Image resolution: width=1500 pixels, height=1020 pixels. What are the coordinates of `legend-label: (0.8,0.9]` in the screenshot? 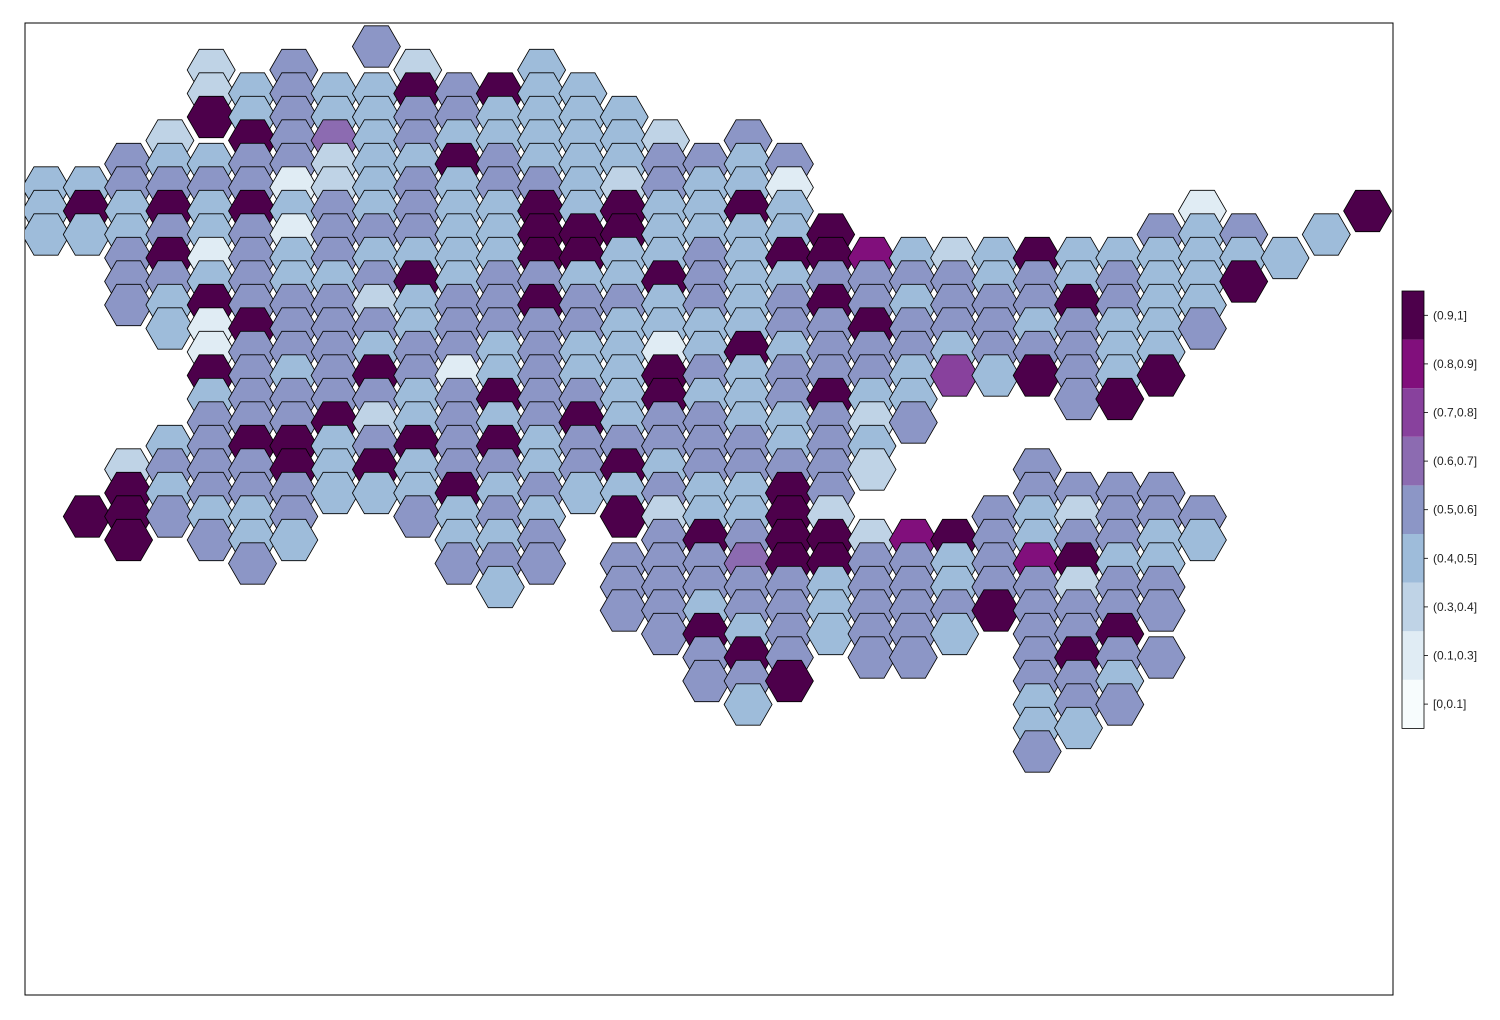 It's located at (1455, 364).